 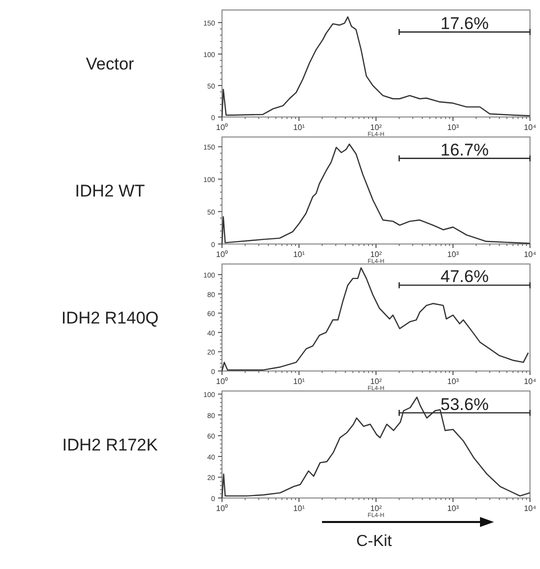 I want to click on text: IDH2 WT, so click(x=110, y=191).